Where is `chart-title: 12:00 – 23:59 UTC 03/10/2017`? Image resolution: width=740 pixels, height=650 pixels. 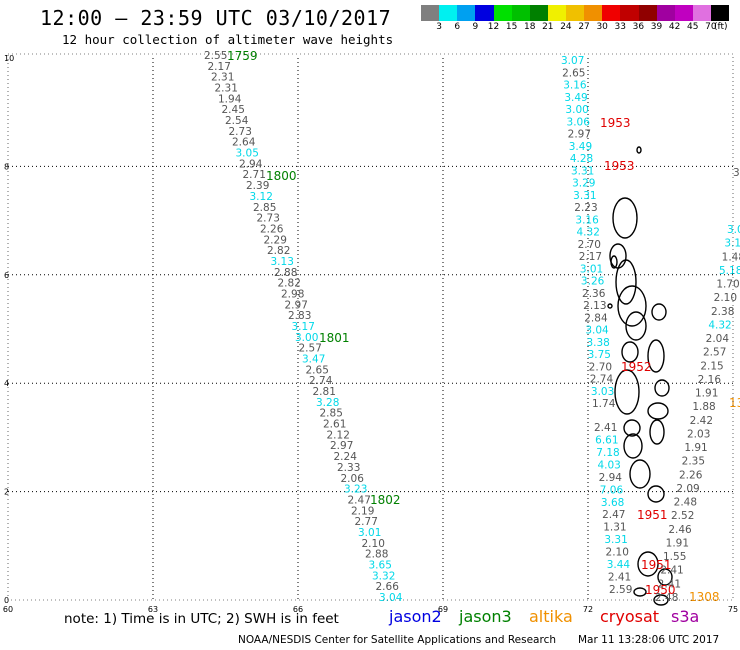 chart-title: 12:00 – 23:59 UTC 03/10/2017 is located at coordinates (216, 18).